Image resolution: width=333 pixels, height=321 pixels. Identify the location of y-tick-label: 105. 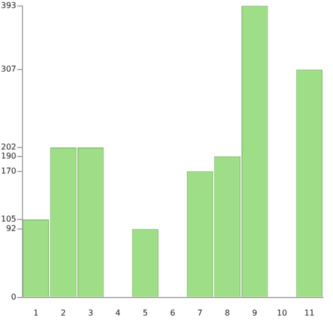
(8, 219).